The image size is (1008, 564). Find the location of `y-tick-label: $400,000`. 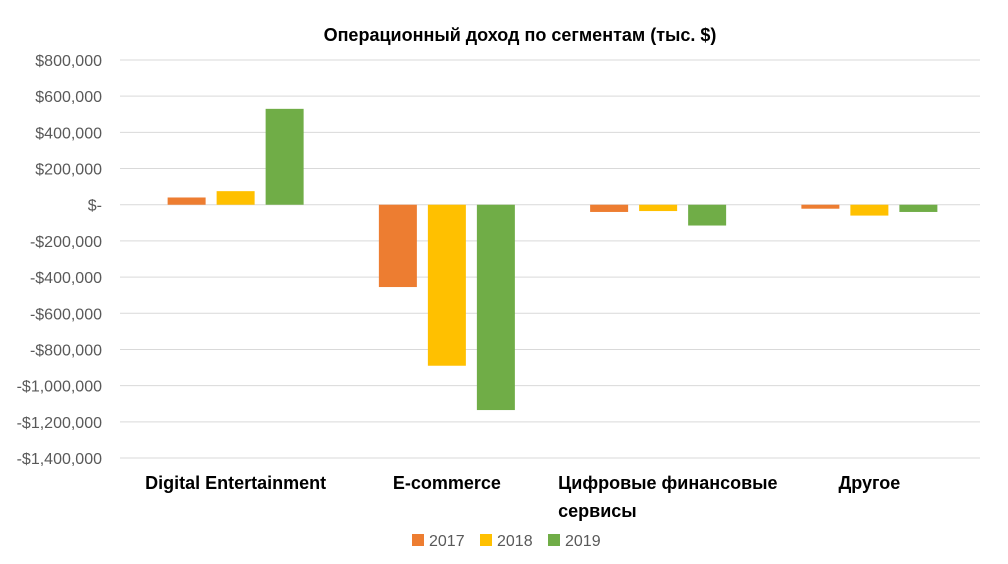

y-tick-label: $400,000 is located at coordinates (68, 133).